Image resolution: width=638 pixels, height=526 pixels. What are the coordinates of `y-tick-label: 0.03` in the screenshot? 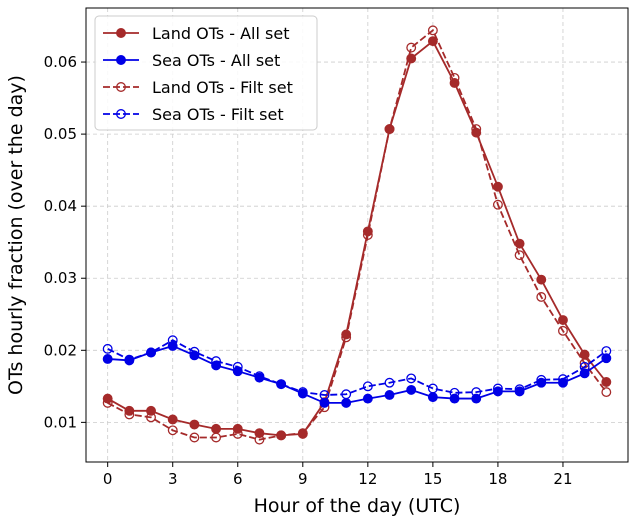 It's located at (60, 278).